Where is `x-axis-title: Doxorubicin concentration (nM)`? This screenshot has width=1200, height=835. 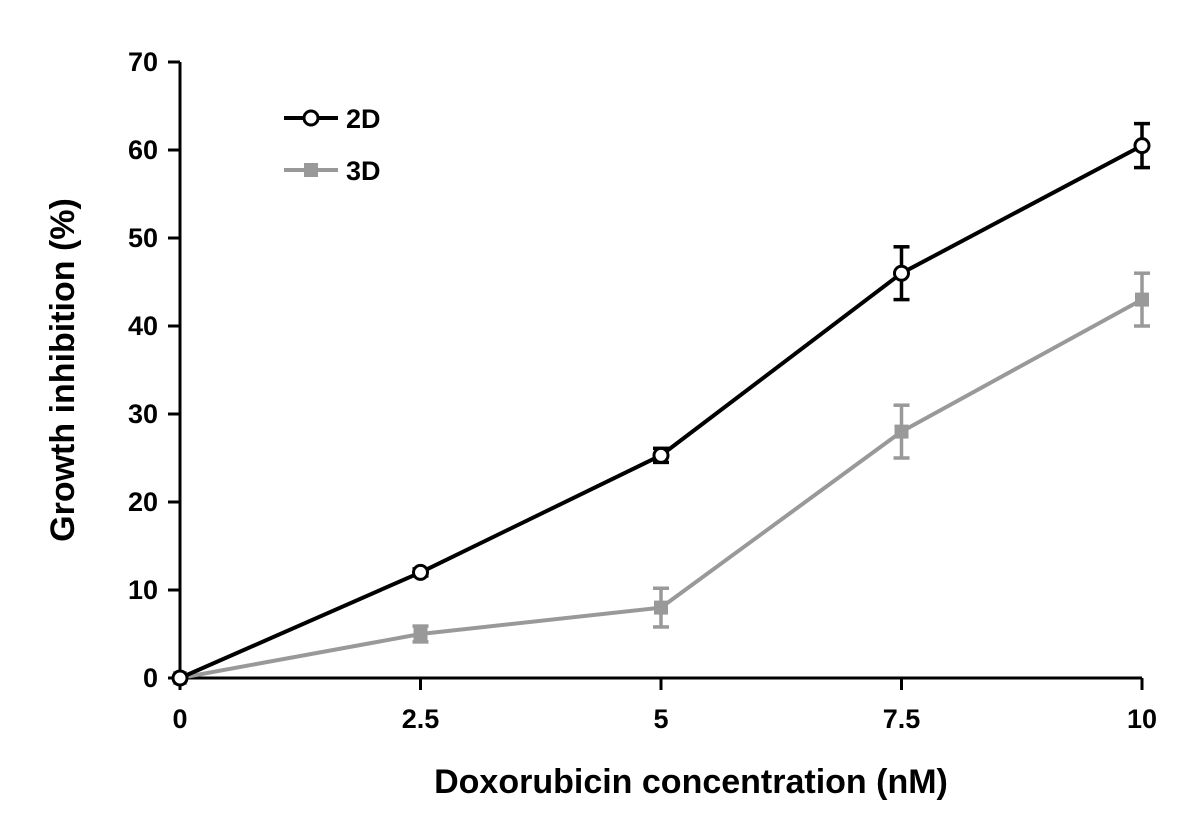 x-axis-title: Doxorubicin concentration (nM) is located at coordinates (691, 782).